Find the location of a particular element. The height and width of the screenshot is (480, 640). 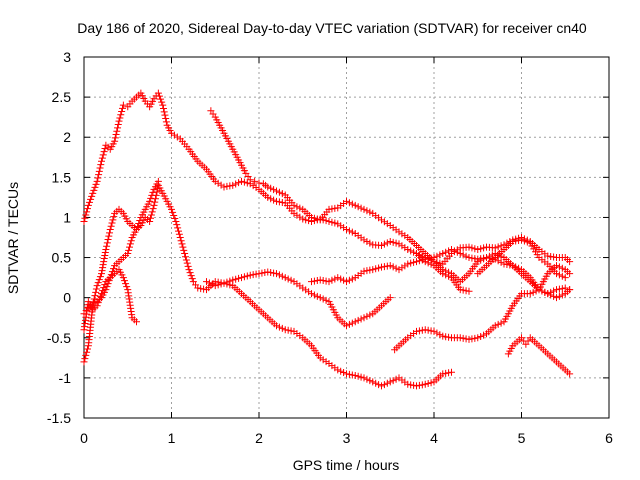

x-tick-label: 0 is located at coordinates (84, 438).